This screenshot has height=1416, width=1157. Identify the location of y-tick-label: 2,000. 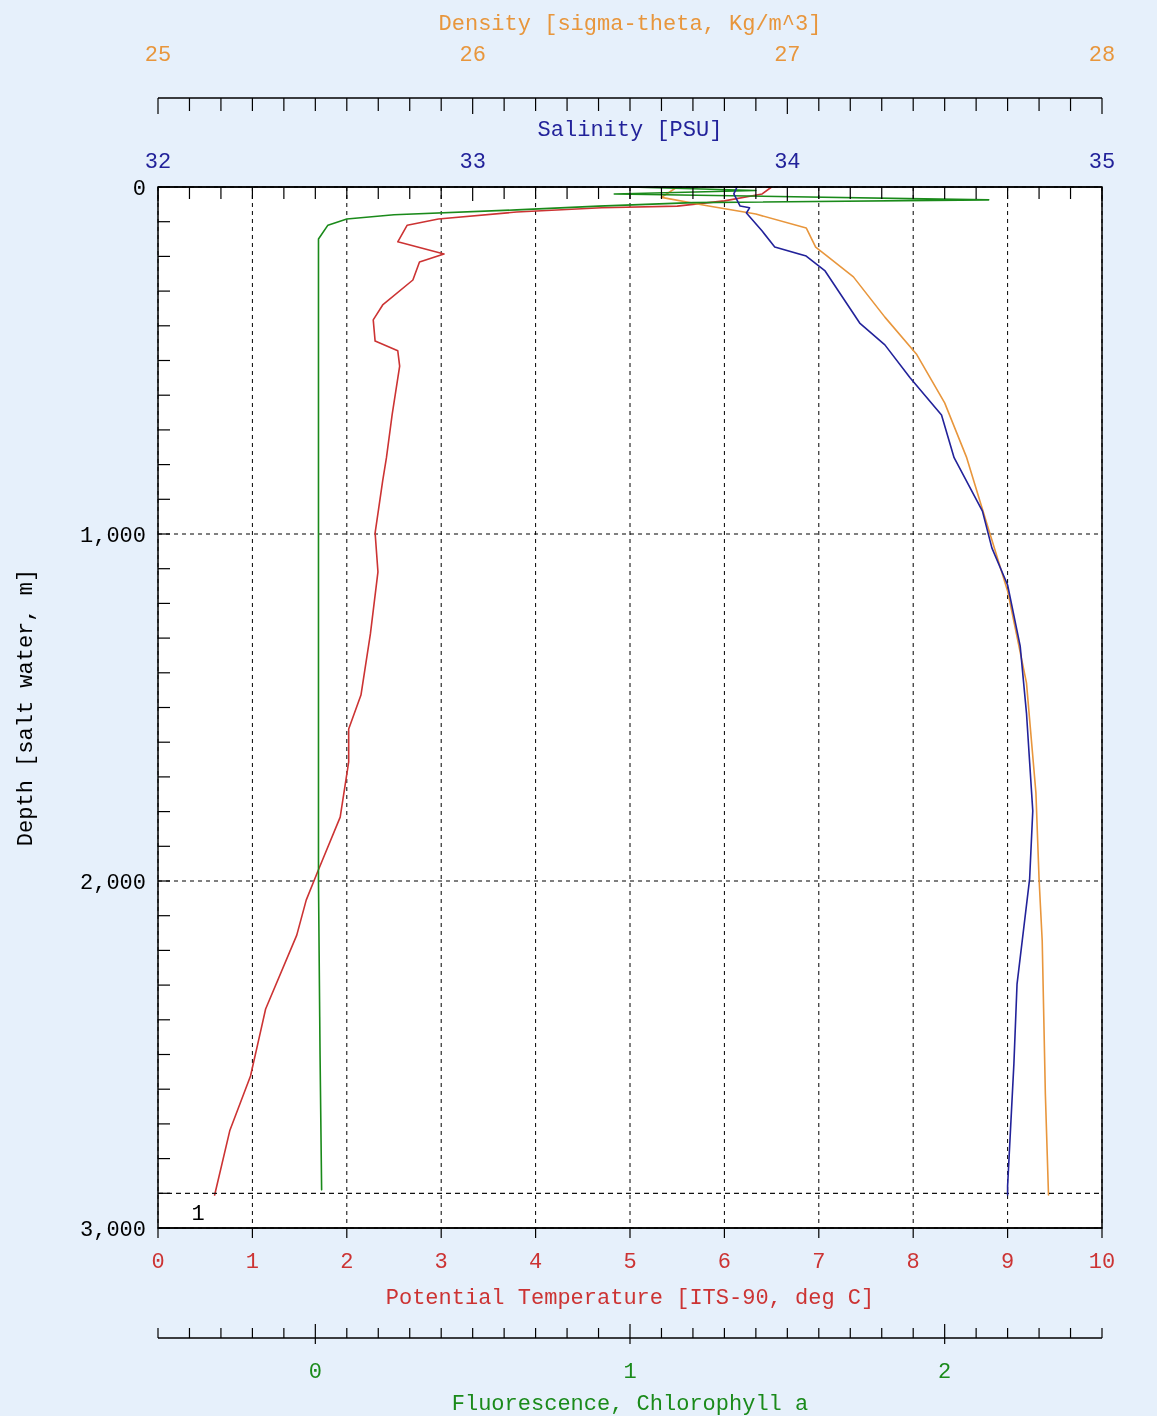
(112, 883).